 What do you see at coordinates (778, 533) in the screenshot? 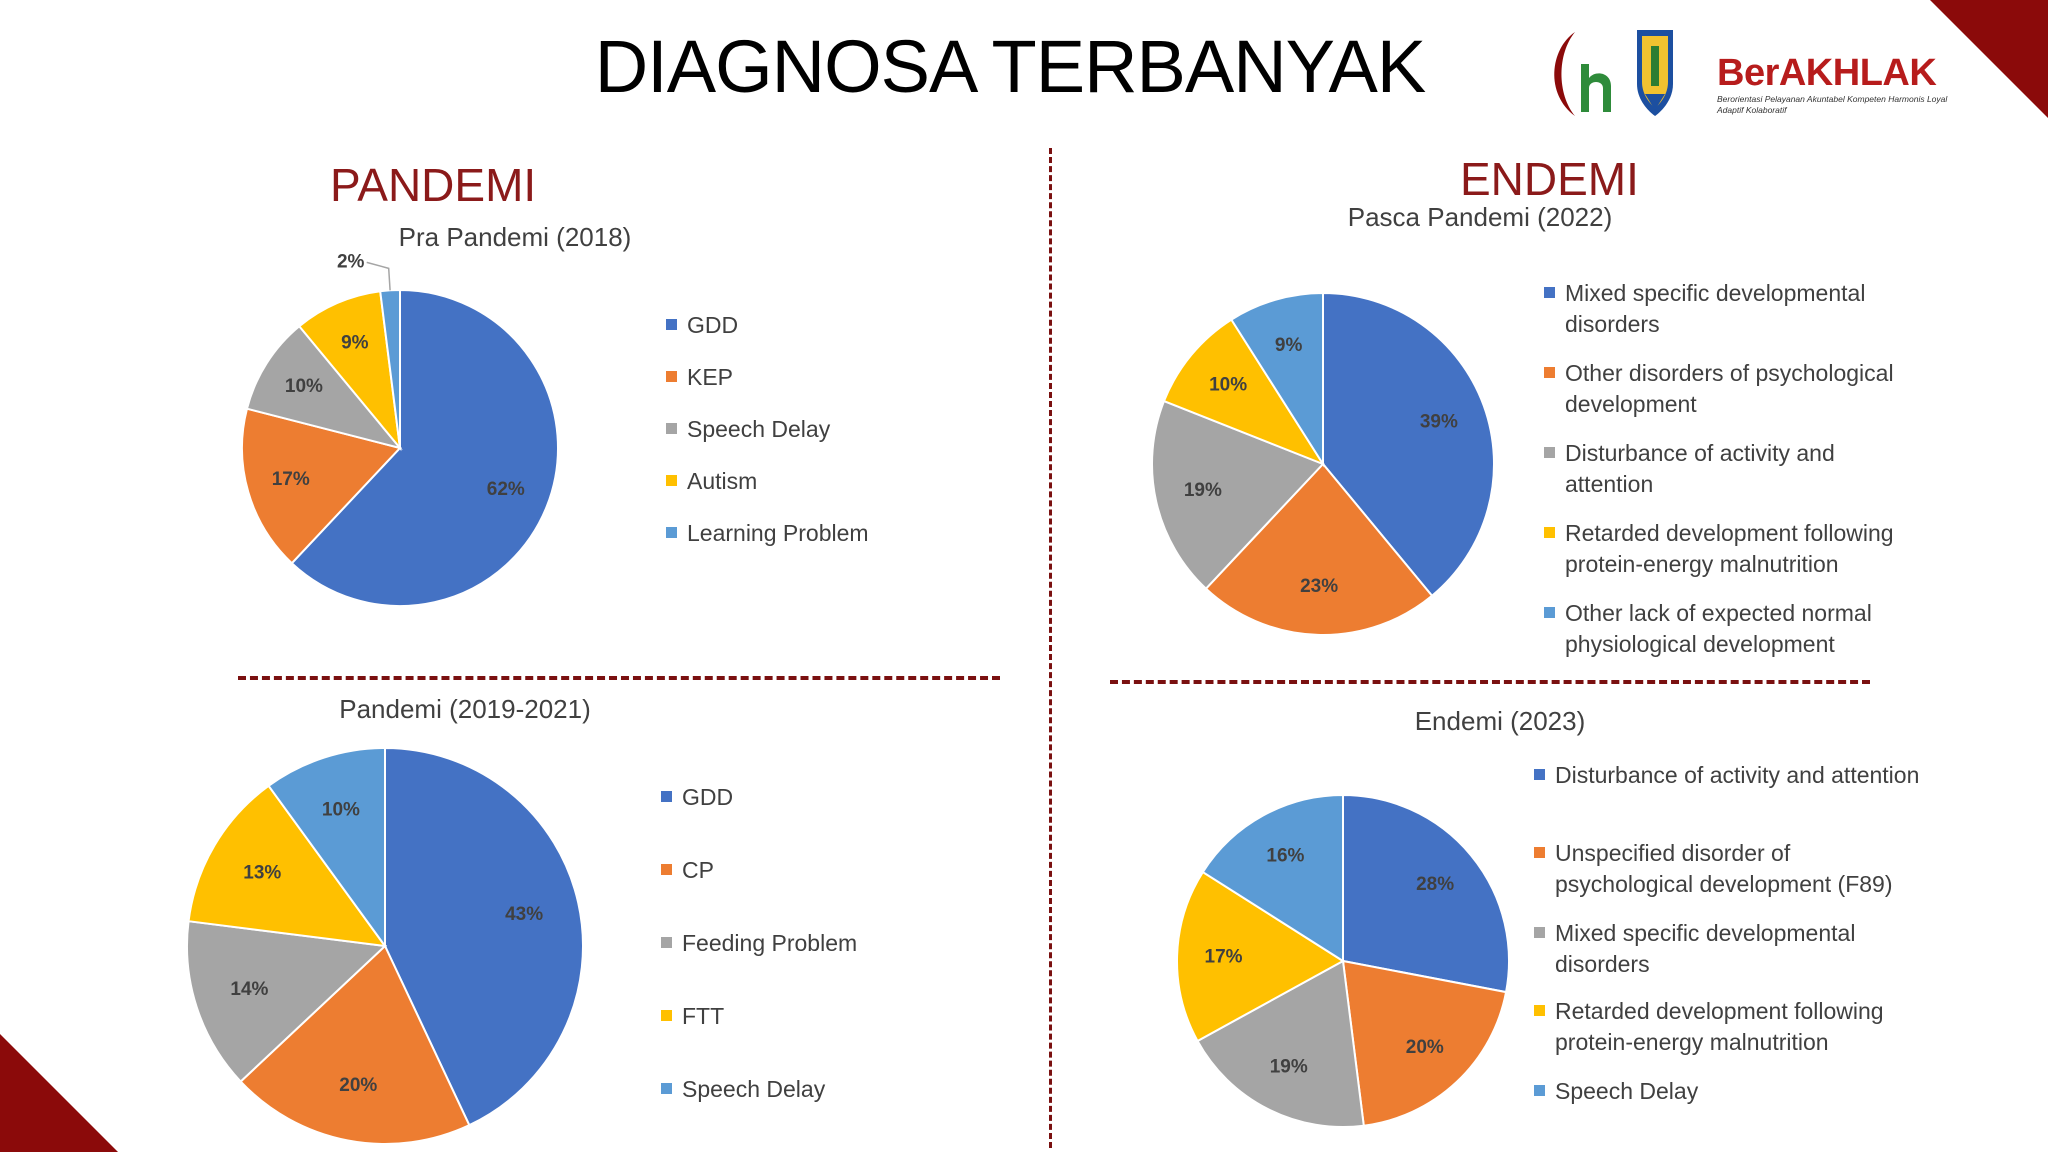
I see `legend-label: Learning Problem` at bounding box center [778, 533].